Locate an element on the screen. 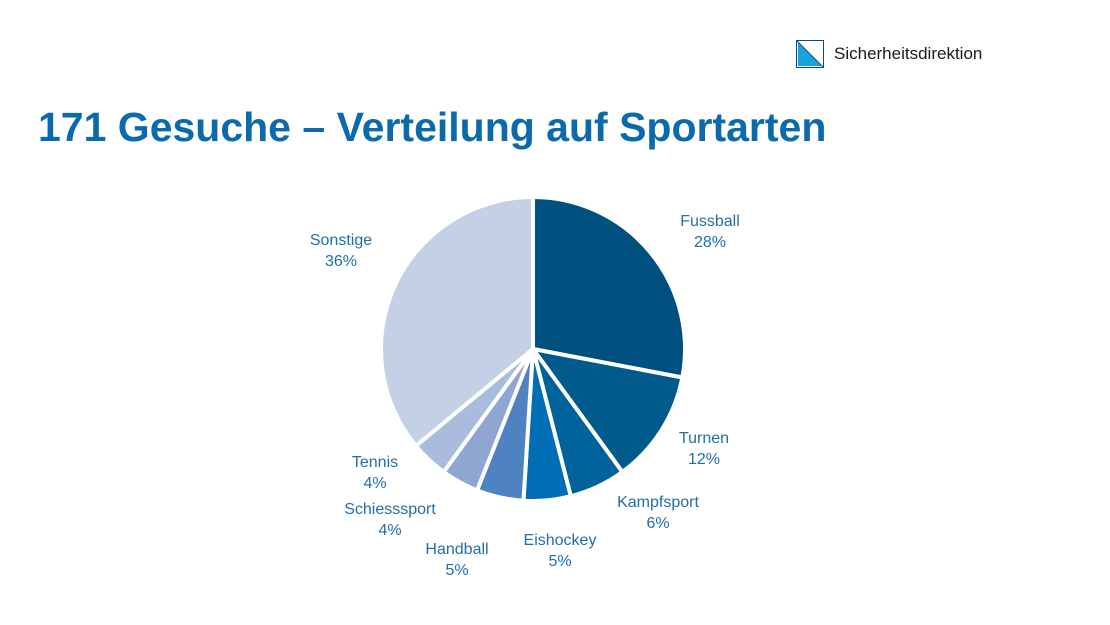  slice-name: Turnen is located at coordinates (704, 438).